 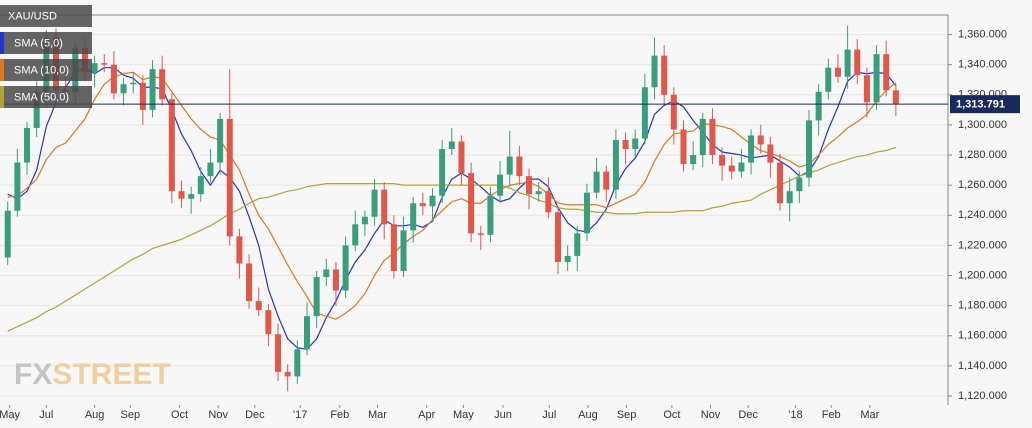 I want to click on x-tick-label: Jun, so click(x=503, y=415).